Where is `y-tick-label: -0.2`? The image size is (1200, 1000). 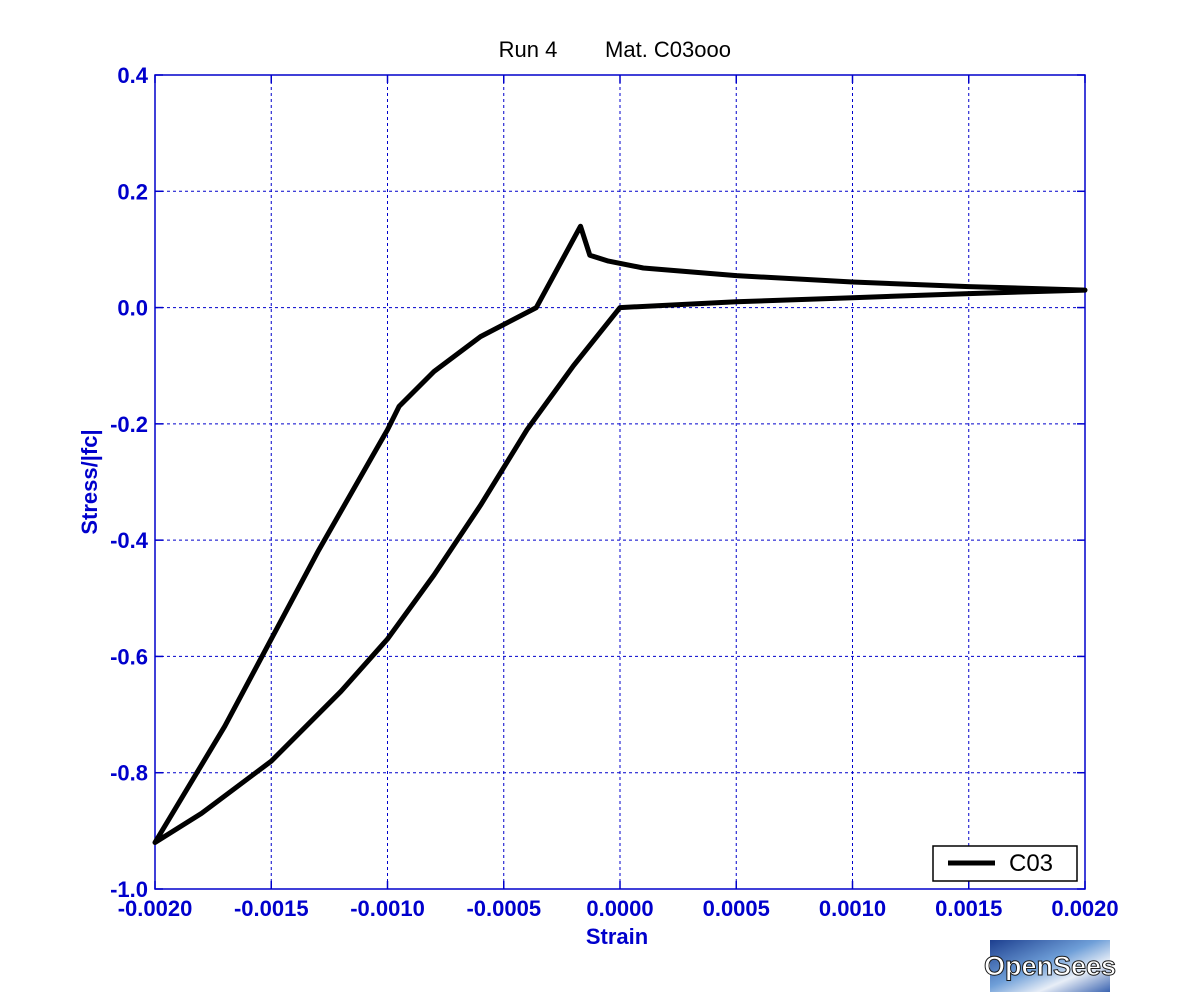
y-tick-label: -0.2 is located at coordinates (129, 424).